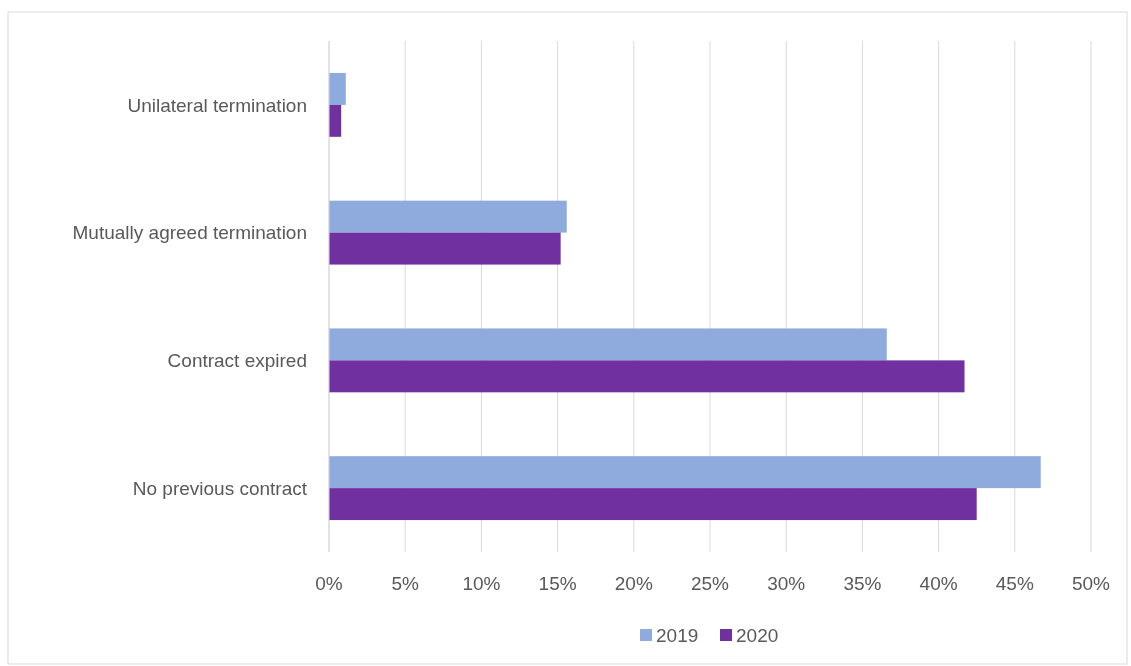 This screenshot has width=1131, height=666. What do you see at coordinates (862, 583) in the screenshot?
I see `x-tick-label: 35%` at bounding box center [862, 583].